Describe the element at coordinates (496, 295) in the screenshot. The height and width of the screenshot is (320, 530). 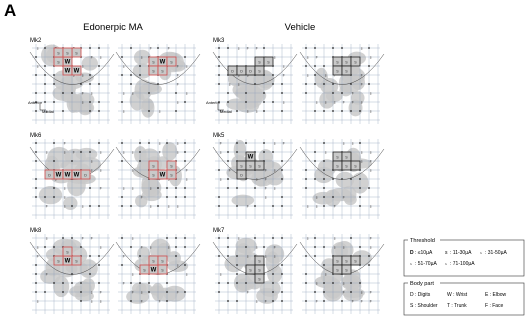
I see `legend-body-part-item: E : Elbow` at that location.